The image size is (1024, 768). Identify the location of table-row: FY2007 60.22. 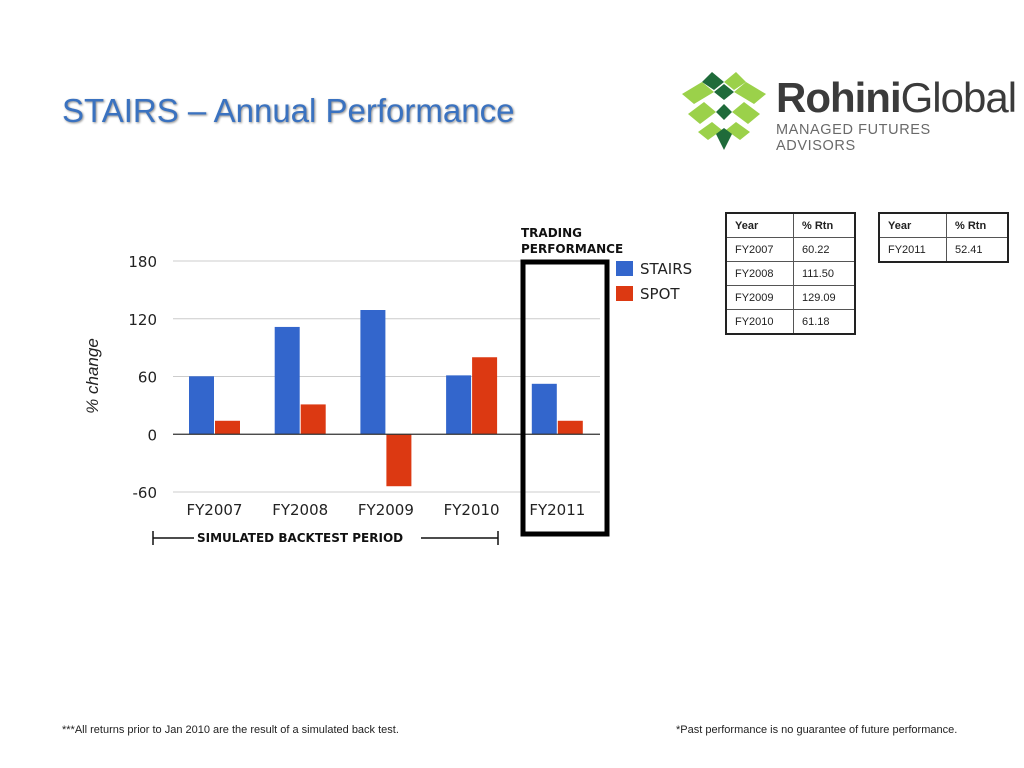
(790, 249).